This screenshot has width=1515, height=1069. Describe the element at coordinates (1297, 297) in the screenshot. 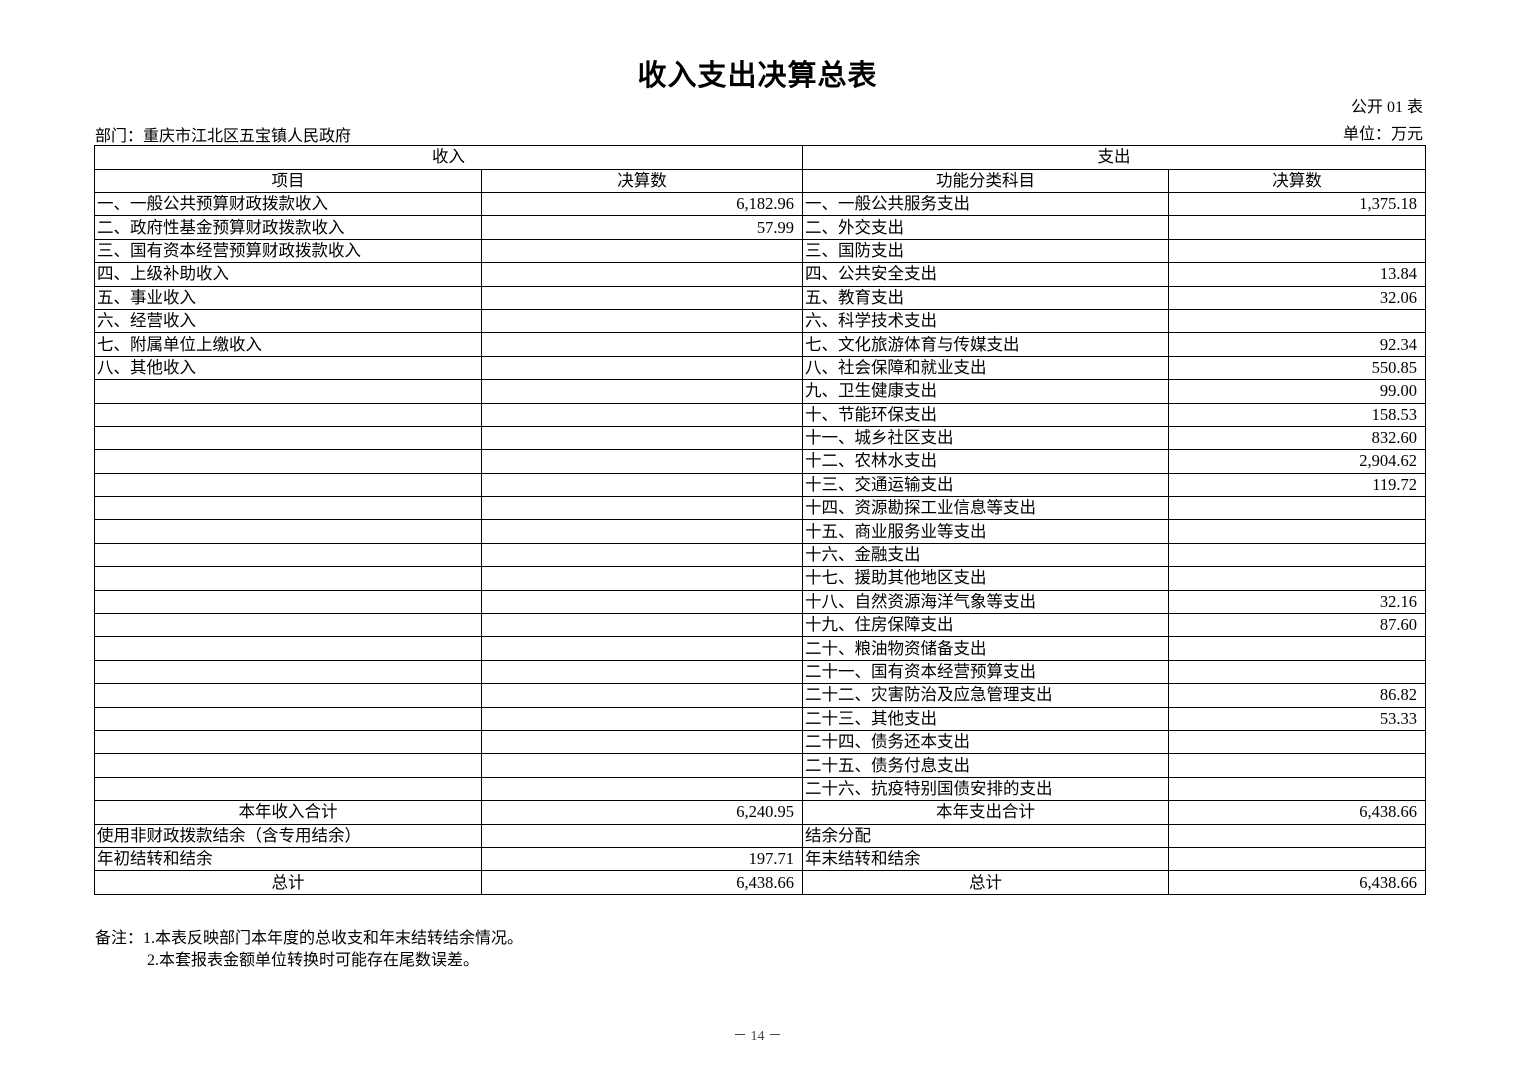

I see `expense-amount-cell: 32.06` at that location.